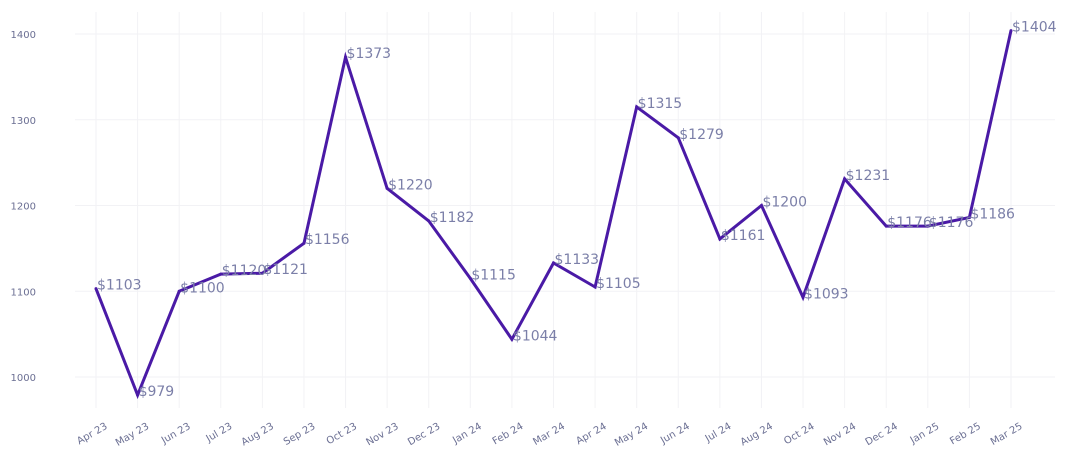 This screenshot has height=465, width=1070. Describe the element at coordinates (508, 434) in the screenshot. I see `x-tick-label: Feb 24` at that location.